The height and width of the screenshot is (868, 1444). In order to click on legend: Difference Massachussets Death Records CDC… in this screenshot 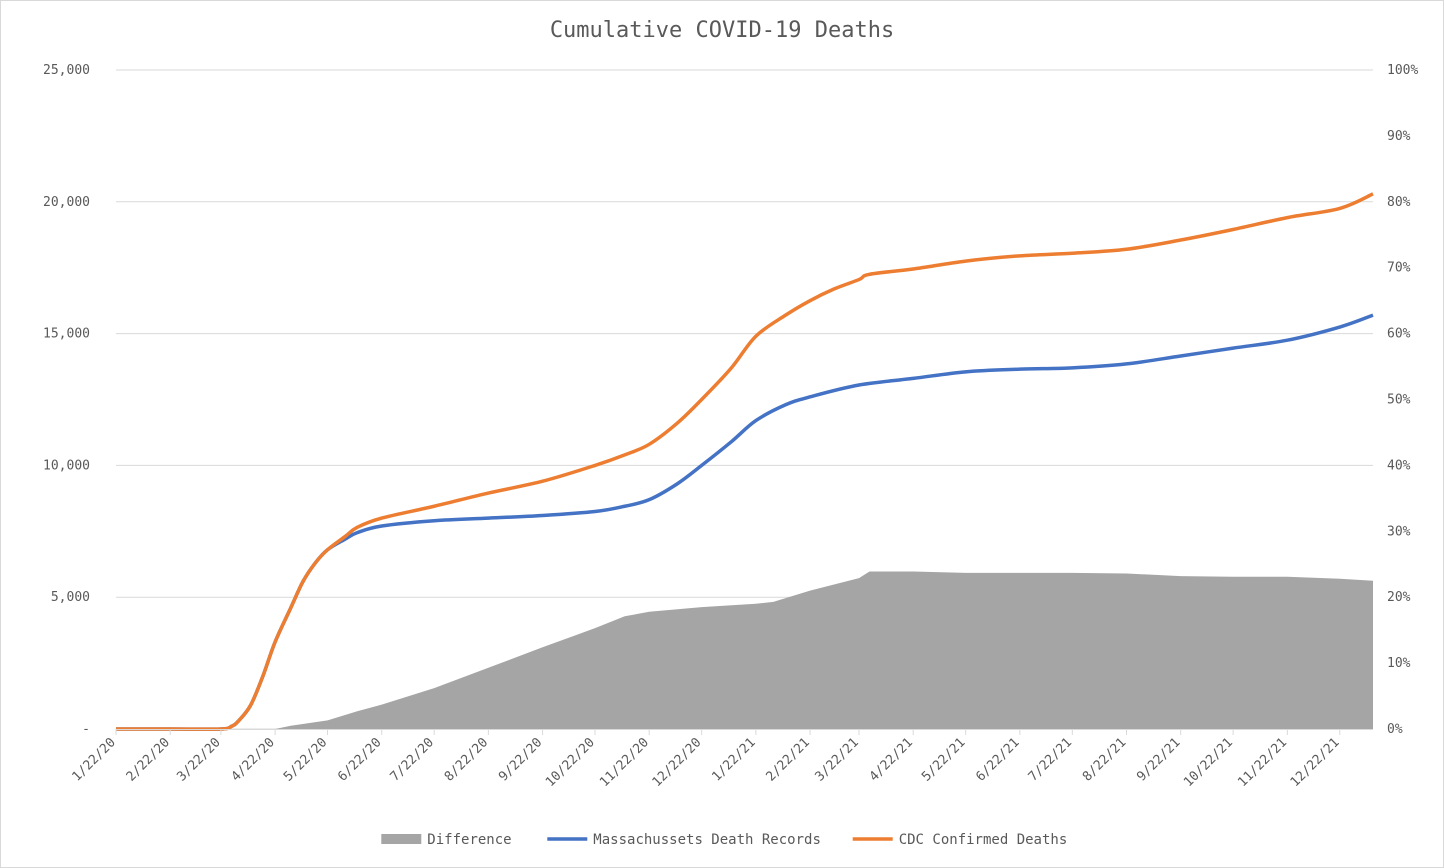, I will do `click(724, 840)`.